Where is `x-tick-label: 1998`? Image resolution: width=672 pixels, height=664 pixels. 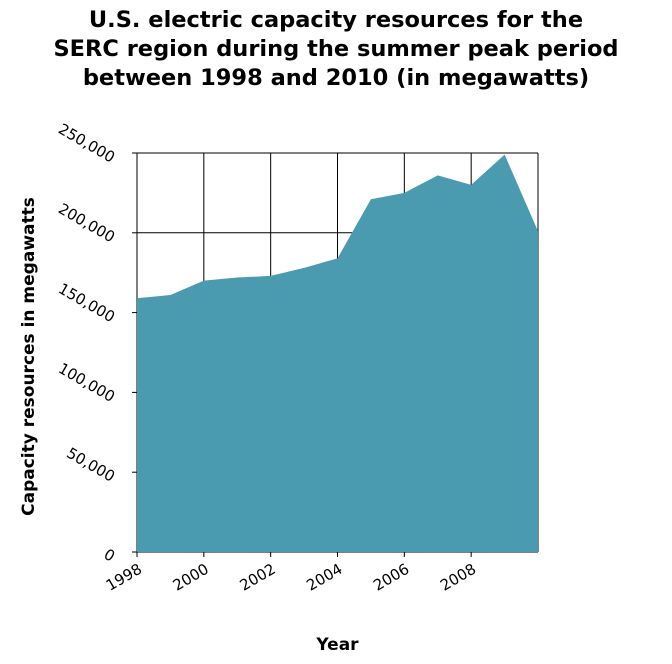 x-tick-label: 1998 is located at coordinates (124, 577).